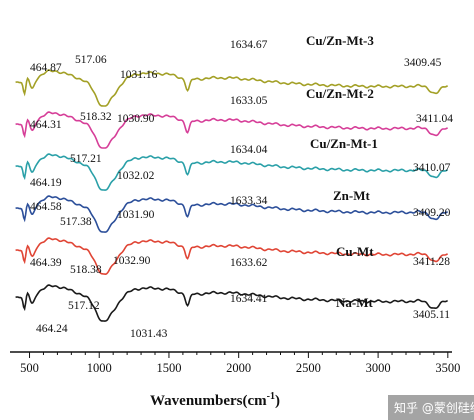  I want to click on series-line-na-mt, so click(232, 303).